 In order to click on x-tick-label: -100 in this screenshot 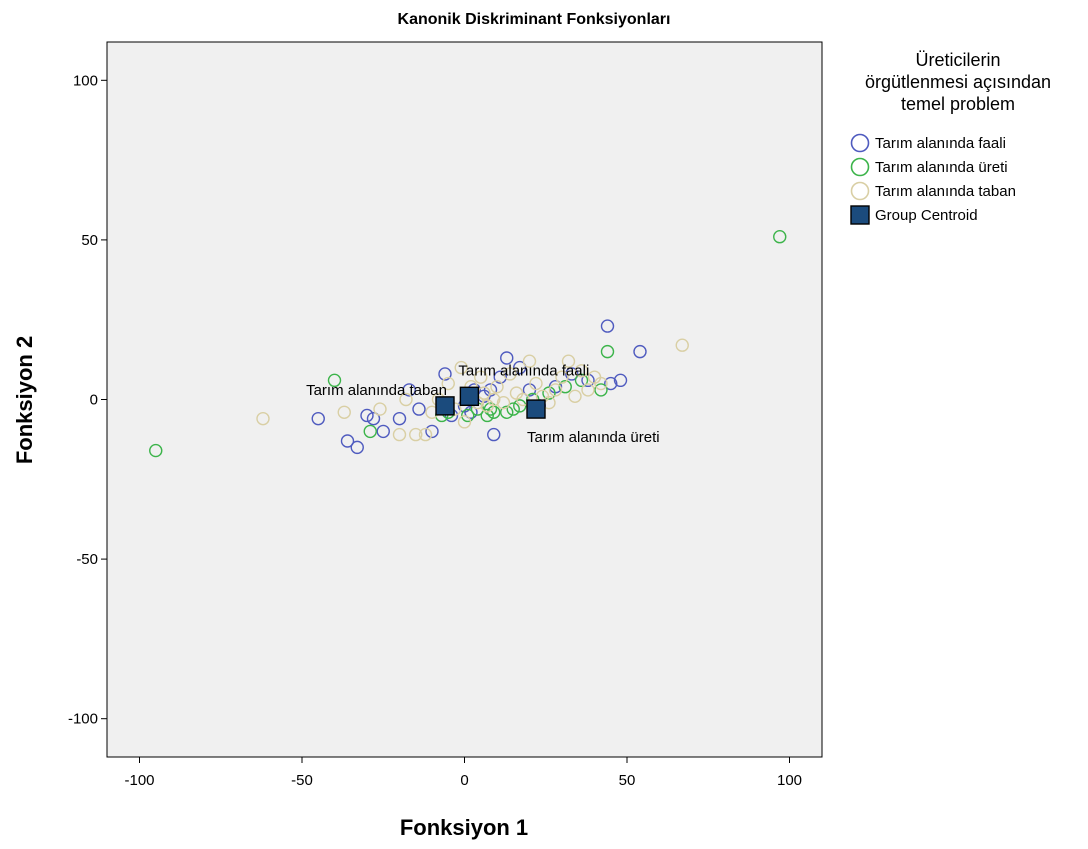, I will do `click(139, 780)`.